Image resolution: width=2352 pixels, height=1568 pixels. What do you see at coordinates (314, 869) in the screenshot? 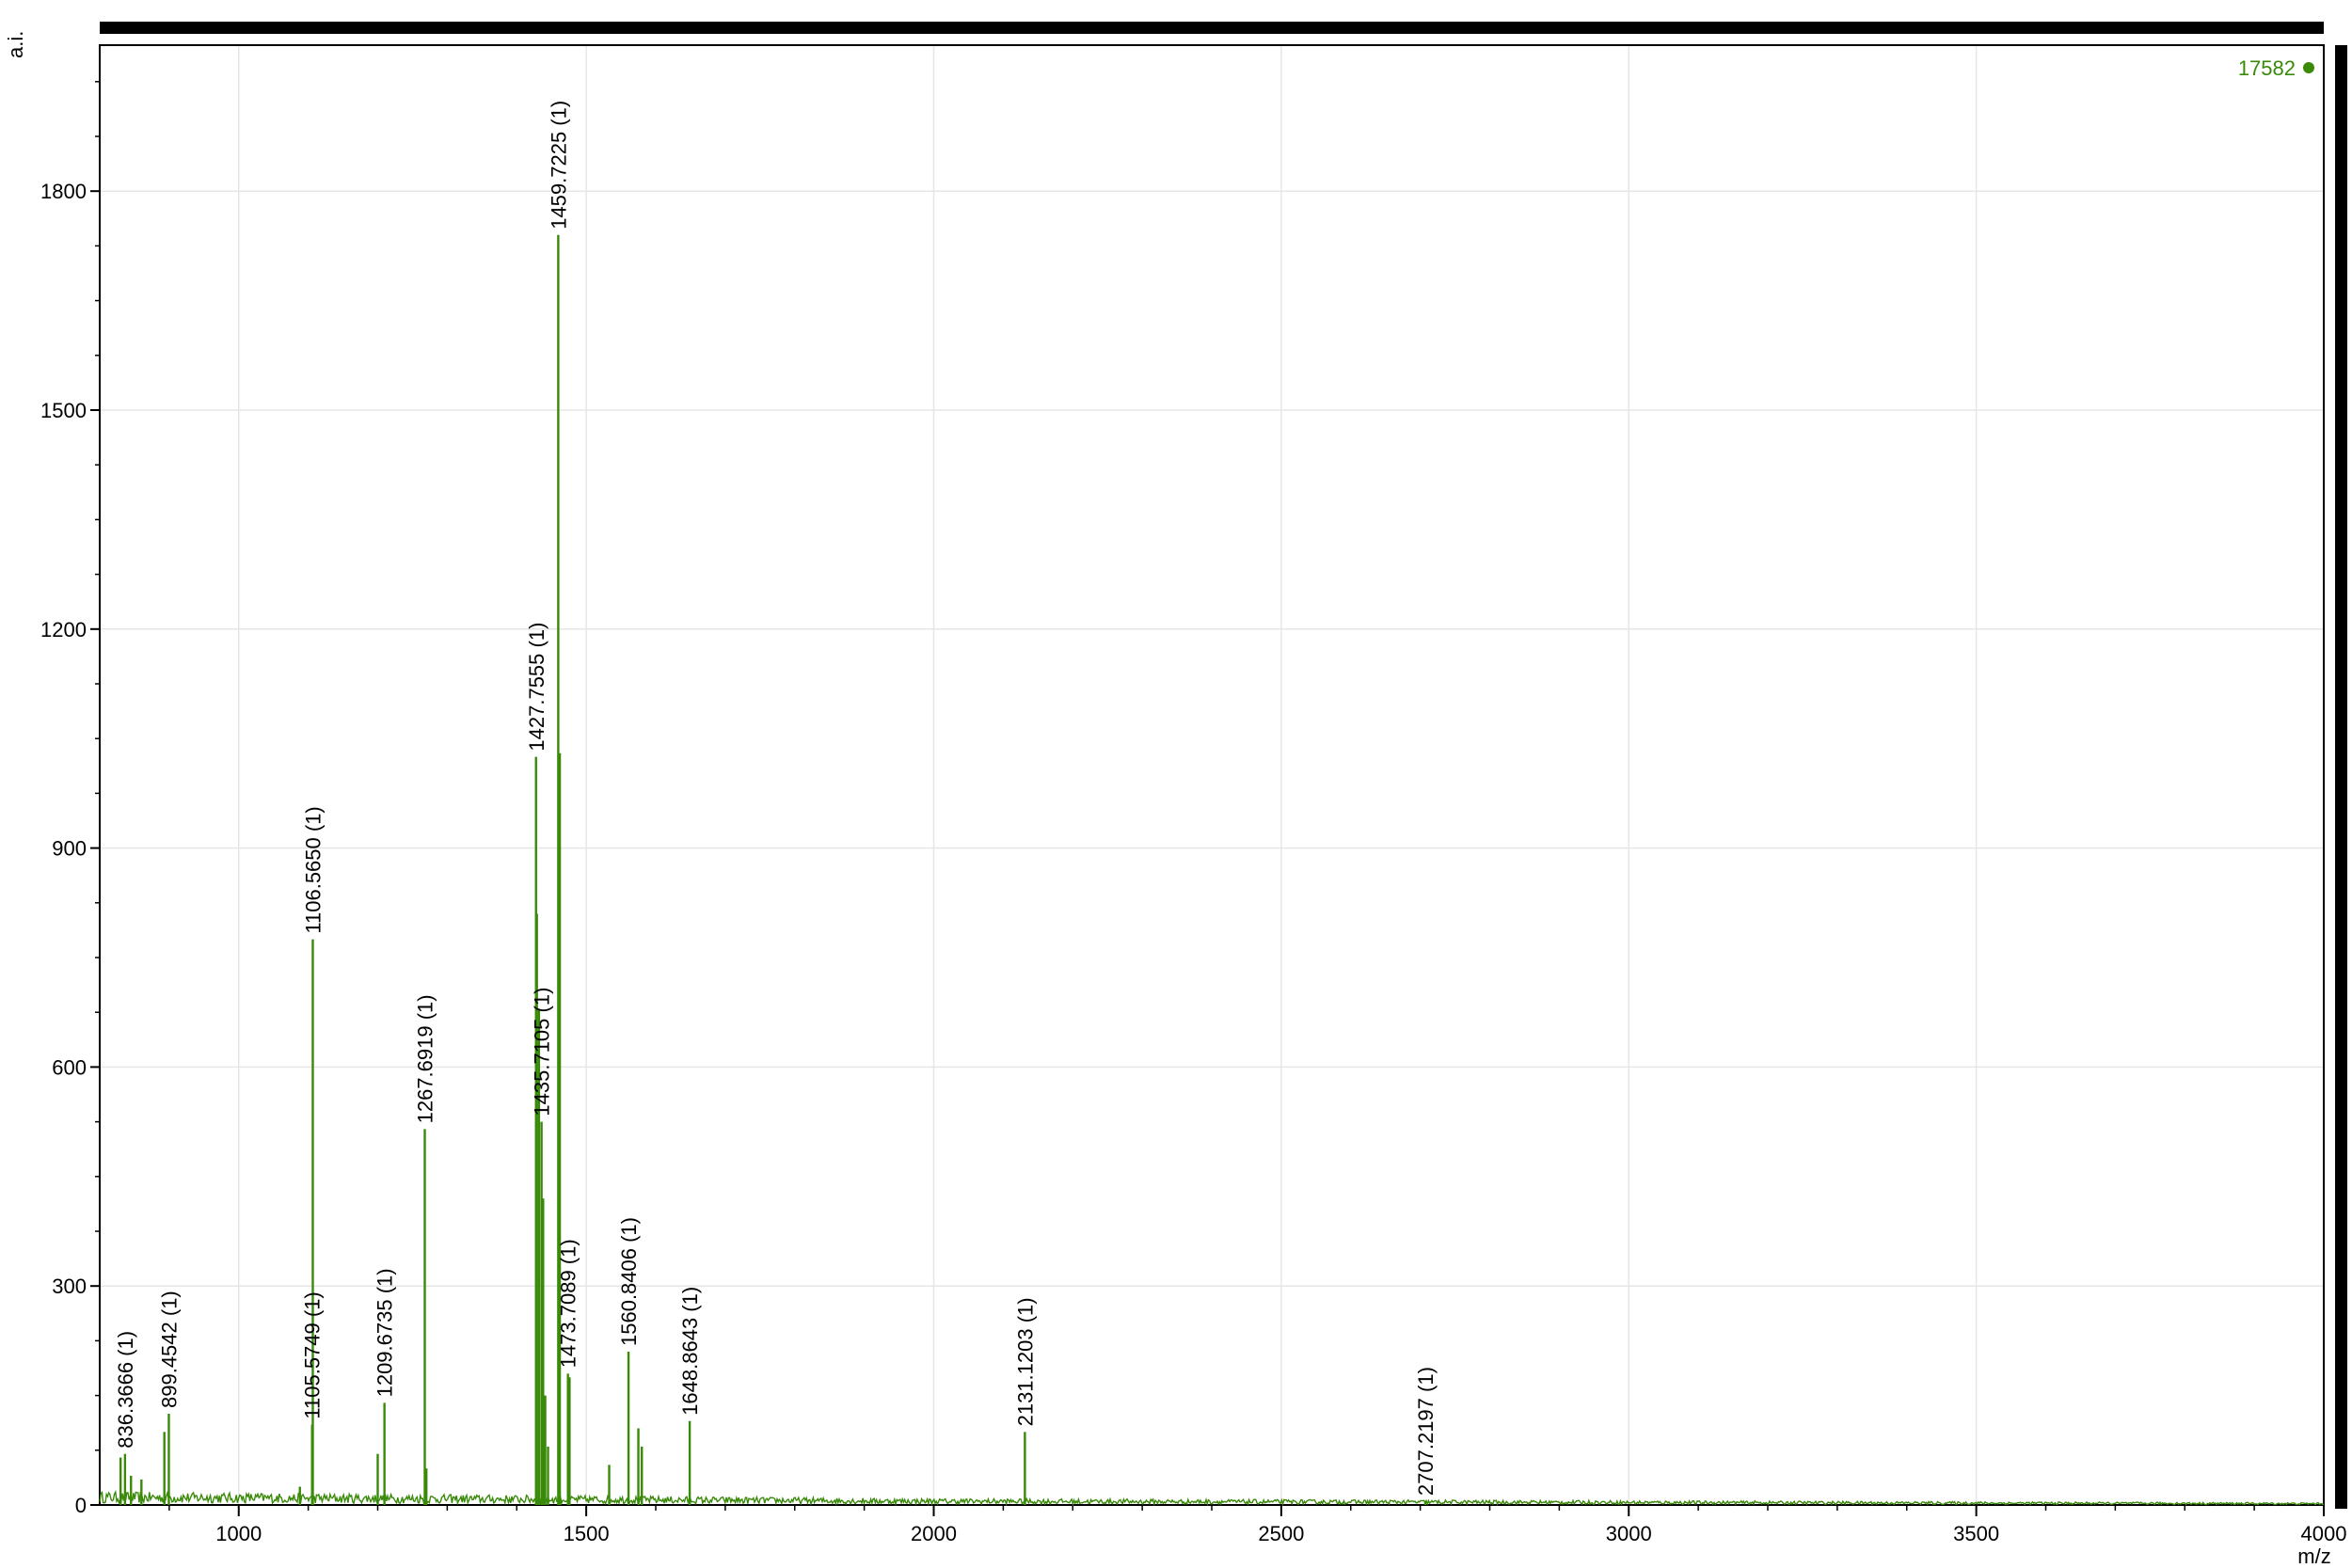
I see `peak-label: 1106.5650 (1)` at bounding box center [314, 869].